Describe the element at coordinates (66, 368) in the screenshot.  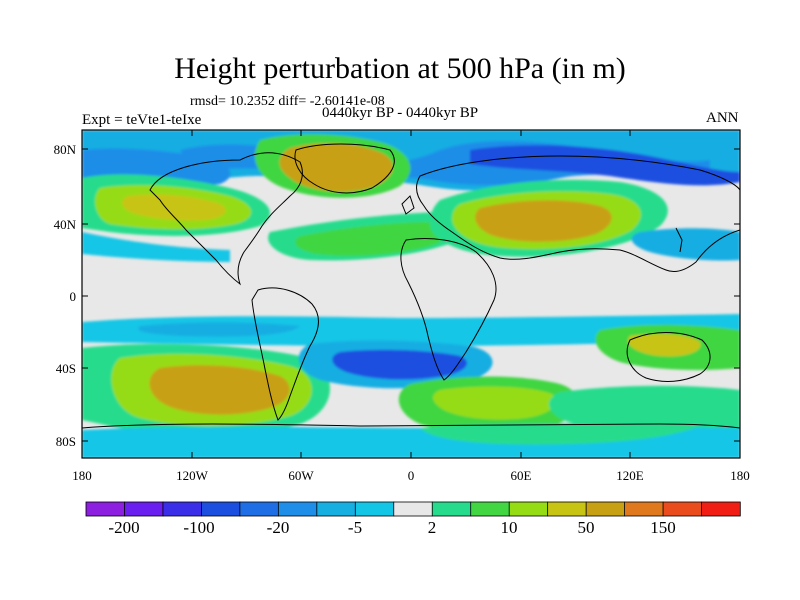
I see `lat-tick-label: 40S` at that location.